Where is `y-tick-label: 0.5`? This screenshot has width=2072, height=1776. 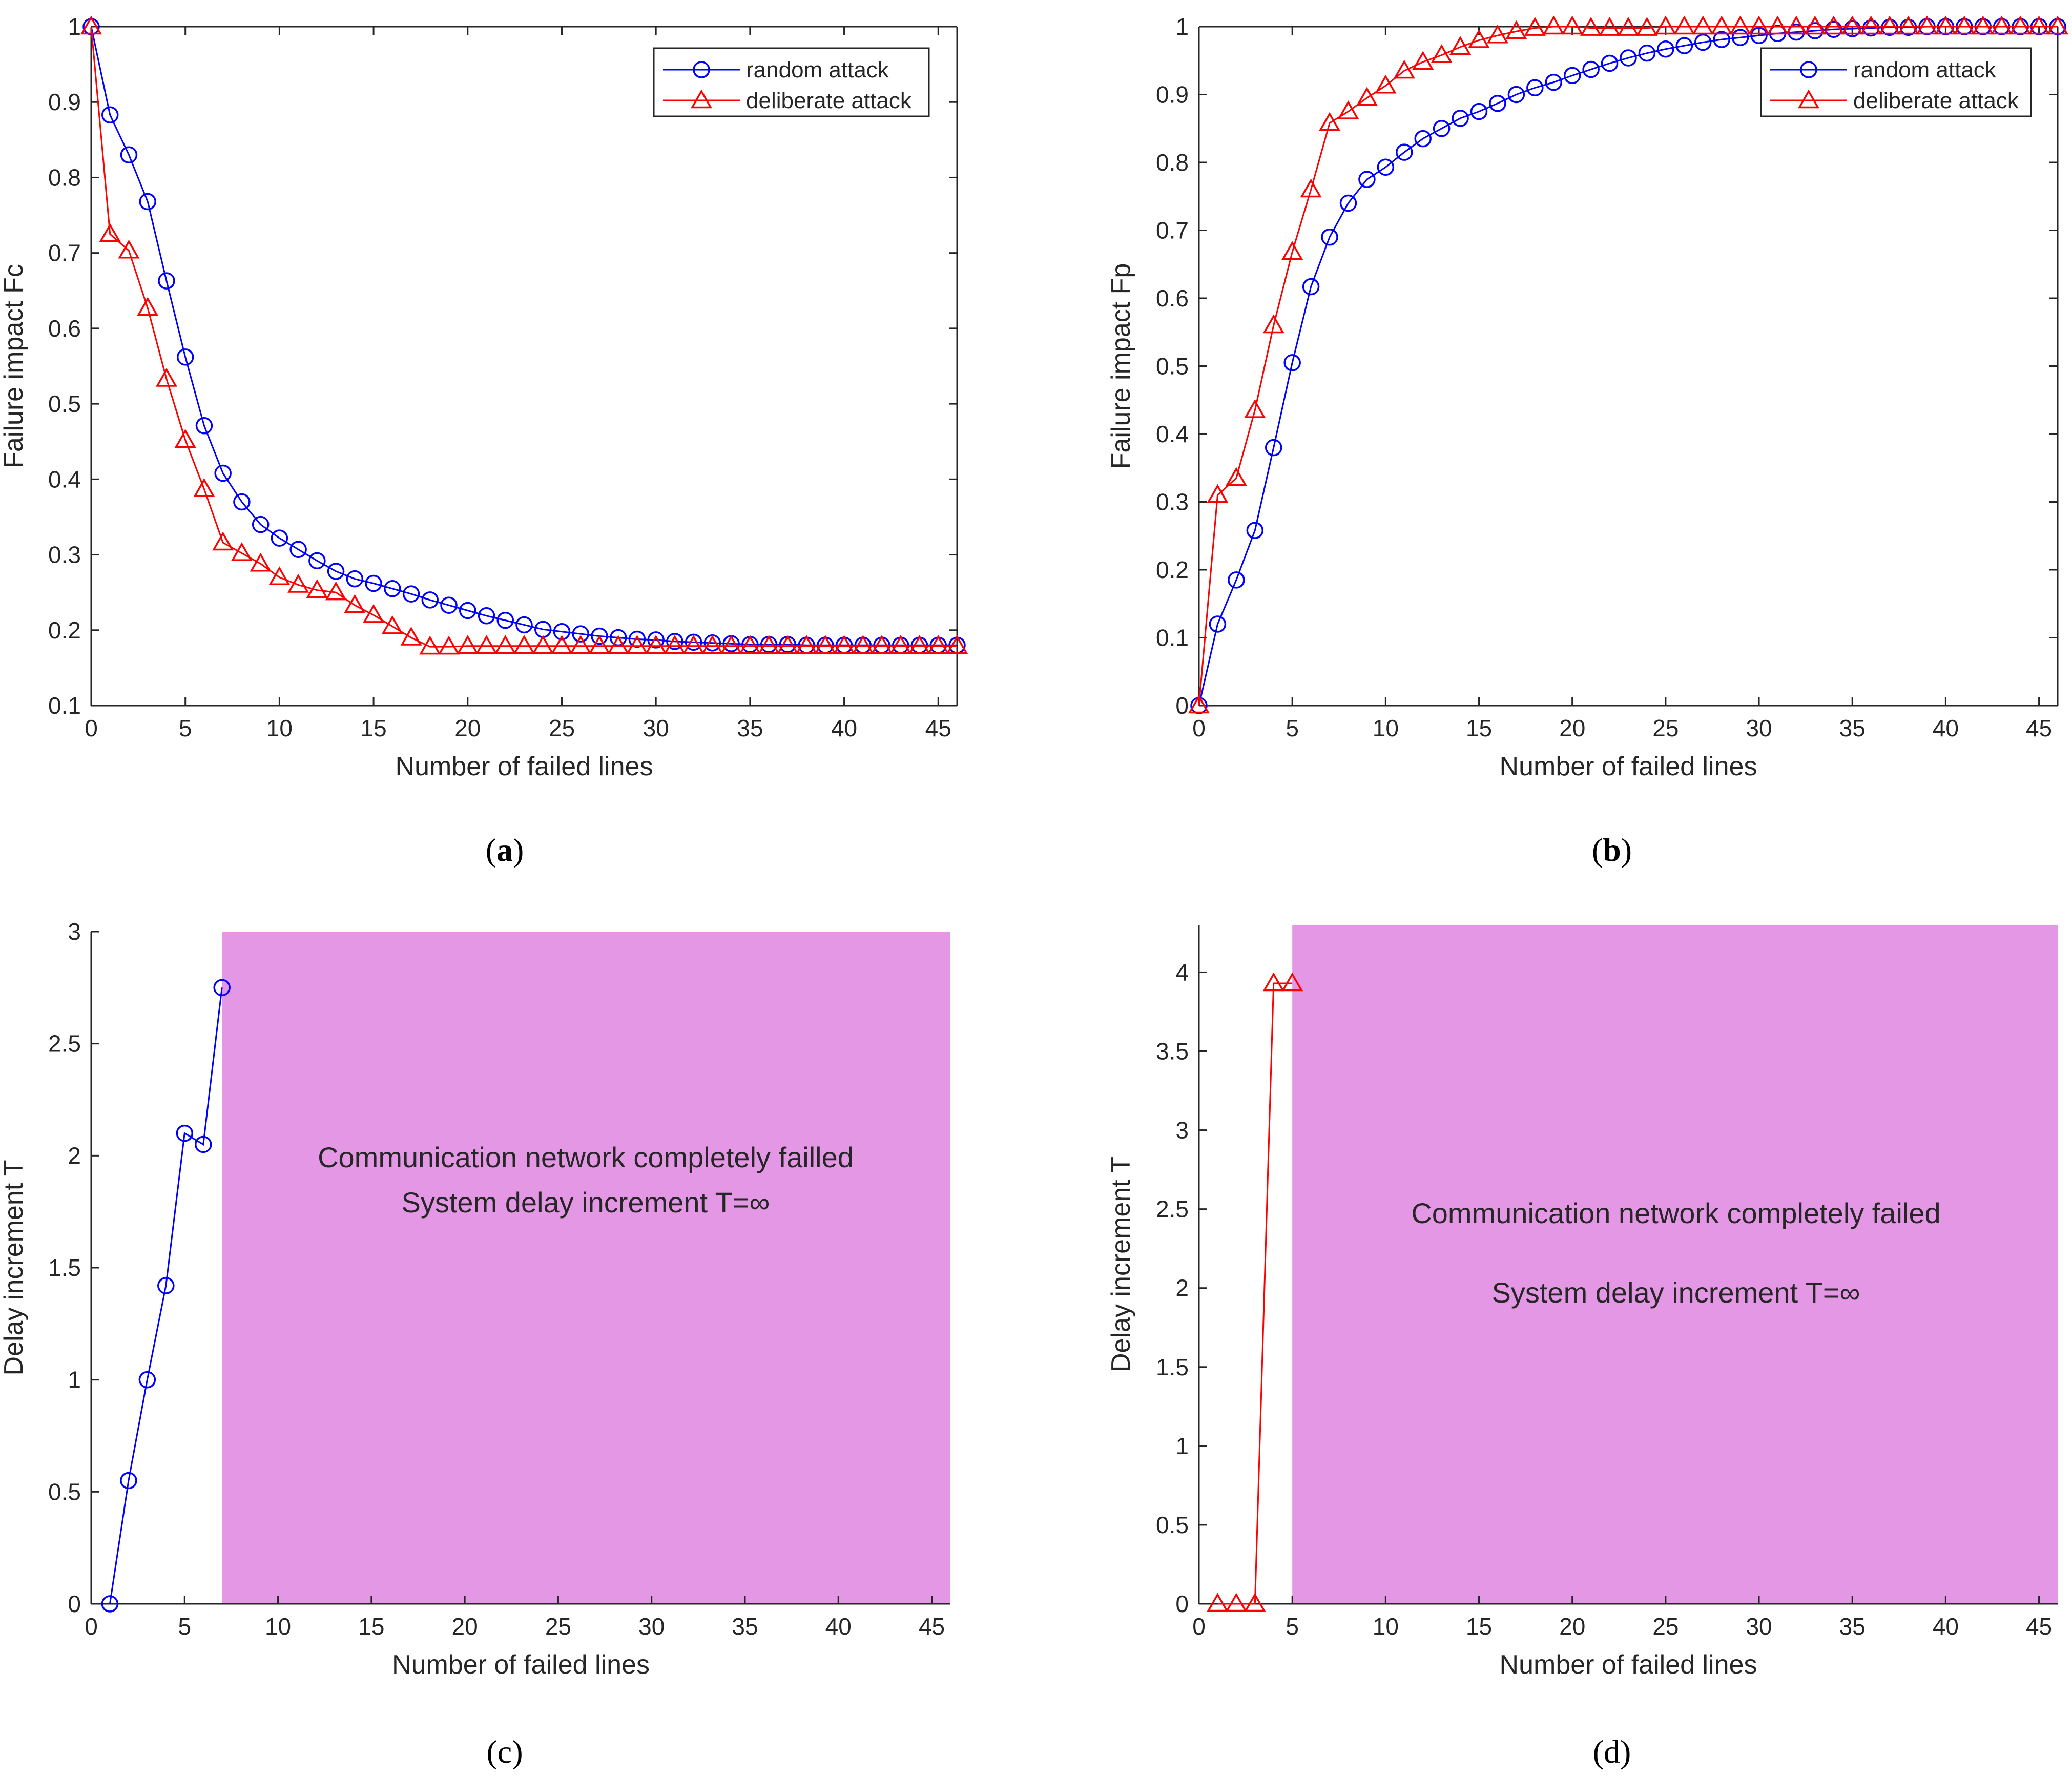 y-tick-label: 0.5 is located at coordinates (1172, 1525).